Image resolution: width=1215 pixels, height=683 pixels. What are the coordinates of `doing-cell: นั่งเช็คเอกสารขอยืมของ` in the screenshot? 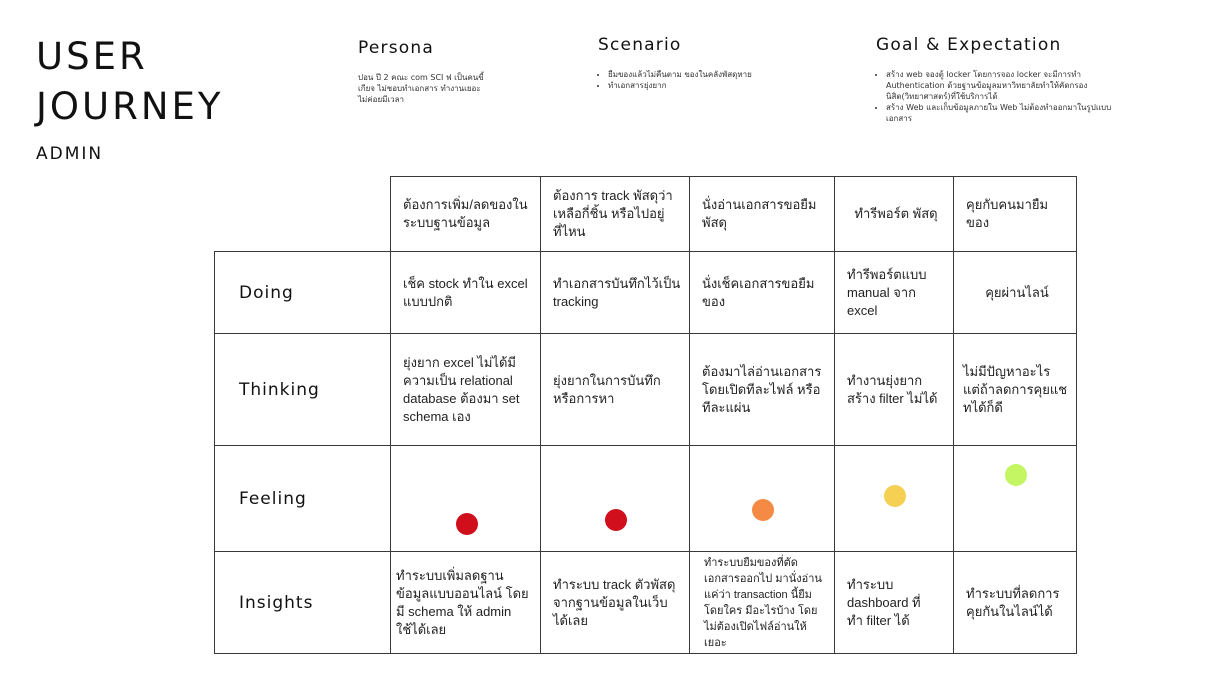 It's located at (762, 292).